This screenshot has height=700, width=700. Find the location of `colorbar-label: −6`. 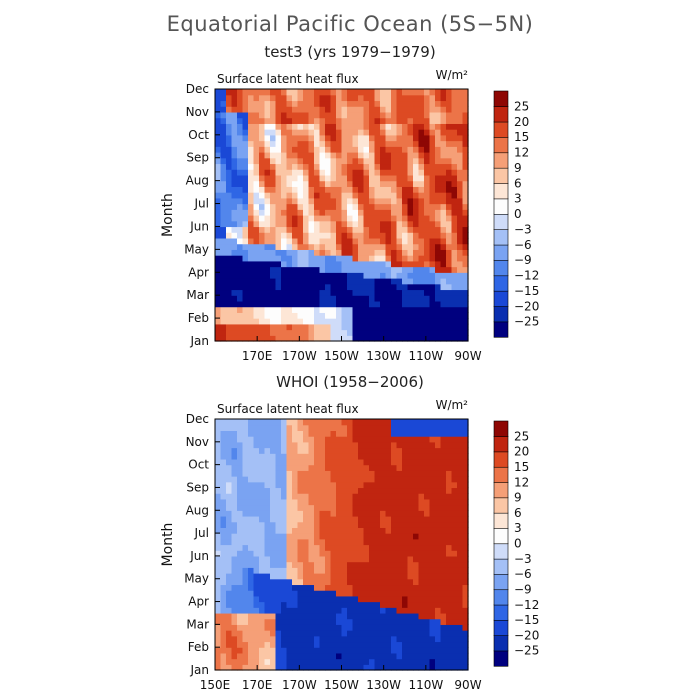

colorbar-label: −6 is located at coordinates (523, 245).